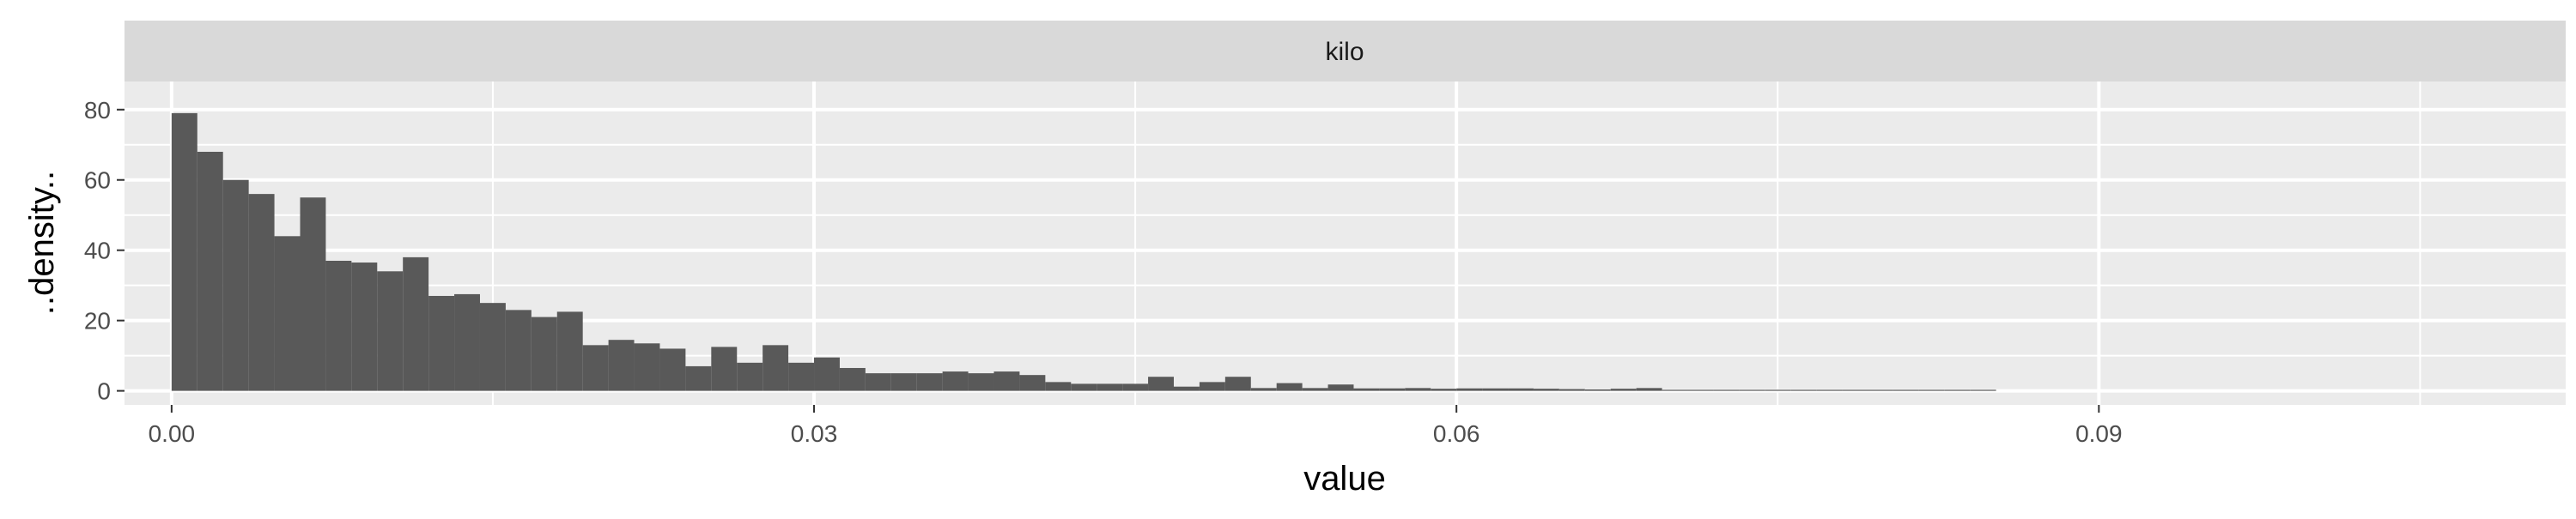  I want to click on x-tick-label: 0.03, so click(814, 433).